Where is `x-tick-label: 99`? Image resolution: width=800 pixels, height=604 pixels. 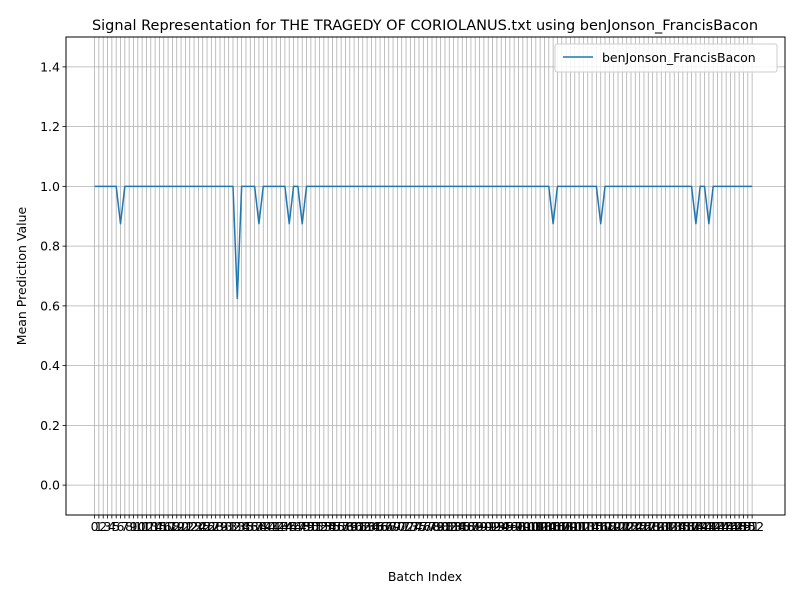 x-tick-label: 99 is located at coordinates (523, 526).